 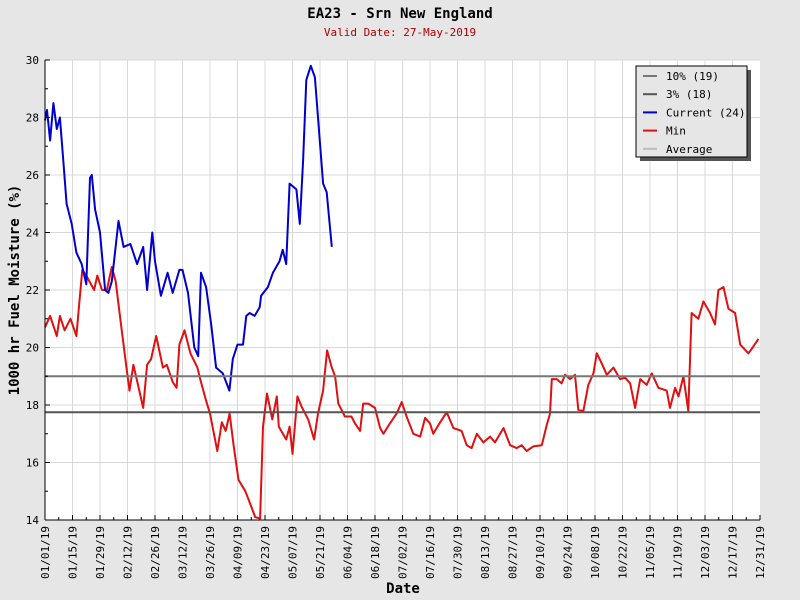 What do you see at coordinates (32, 118) in the screenshot?
I see `y-tick-label: 28` at bounding box center [32, 118].